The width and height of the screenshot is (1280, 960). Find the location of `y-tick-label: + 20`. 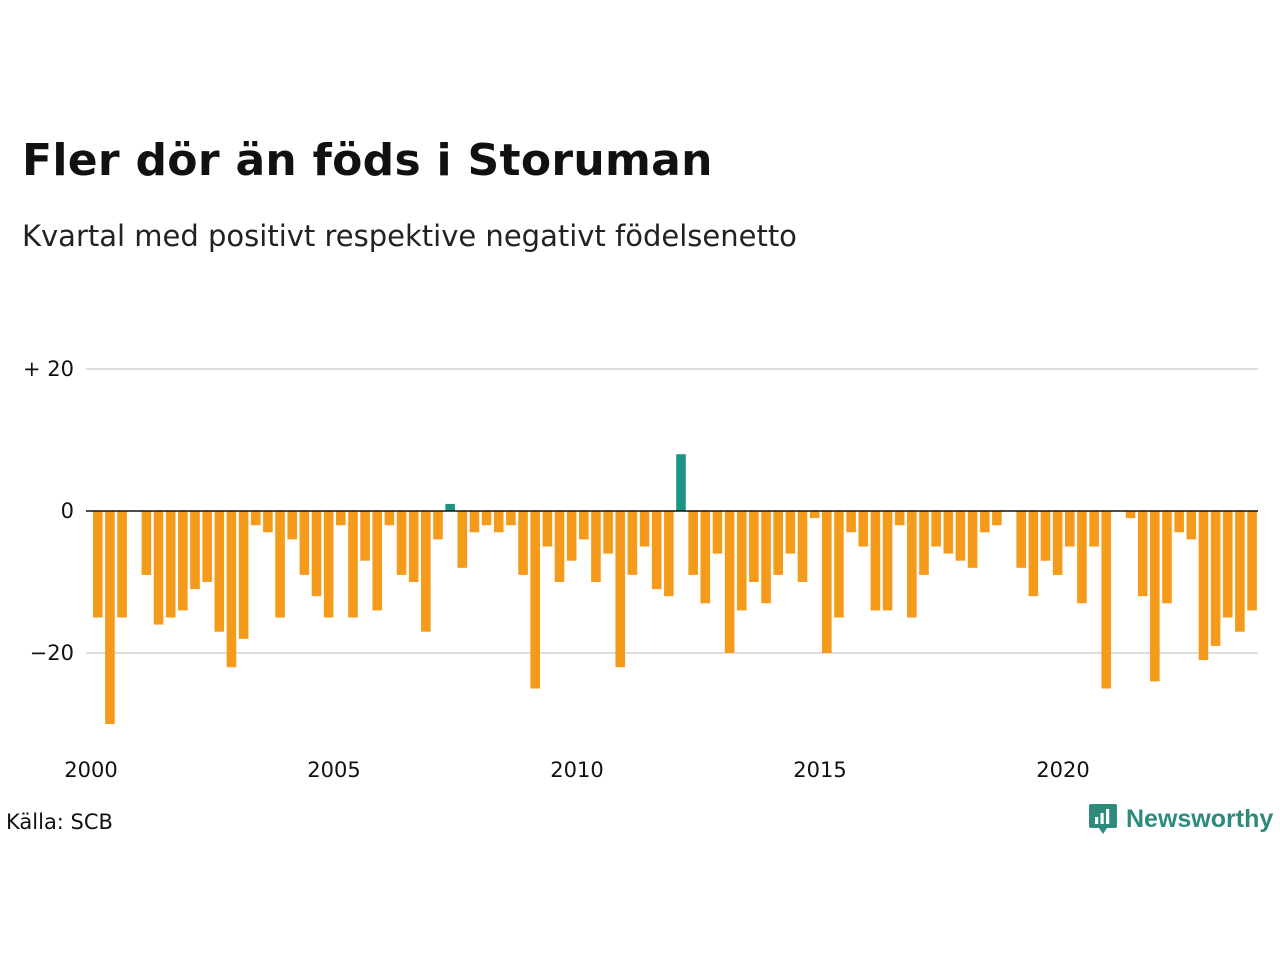

y-tick-label: + 20 is located at coordinates (48, 369).